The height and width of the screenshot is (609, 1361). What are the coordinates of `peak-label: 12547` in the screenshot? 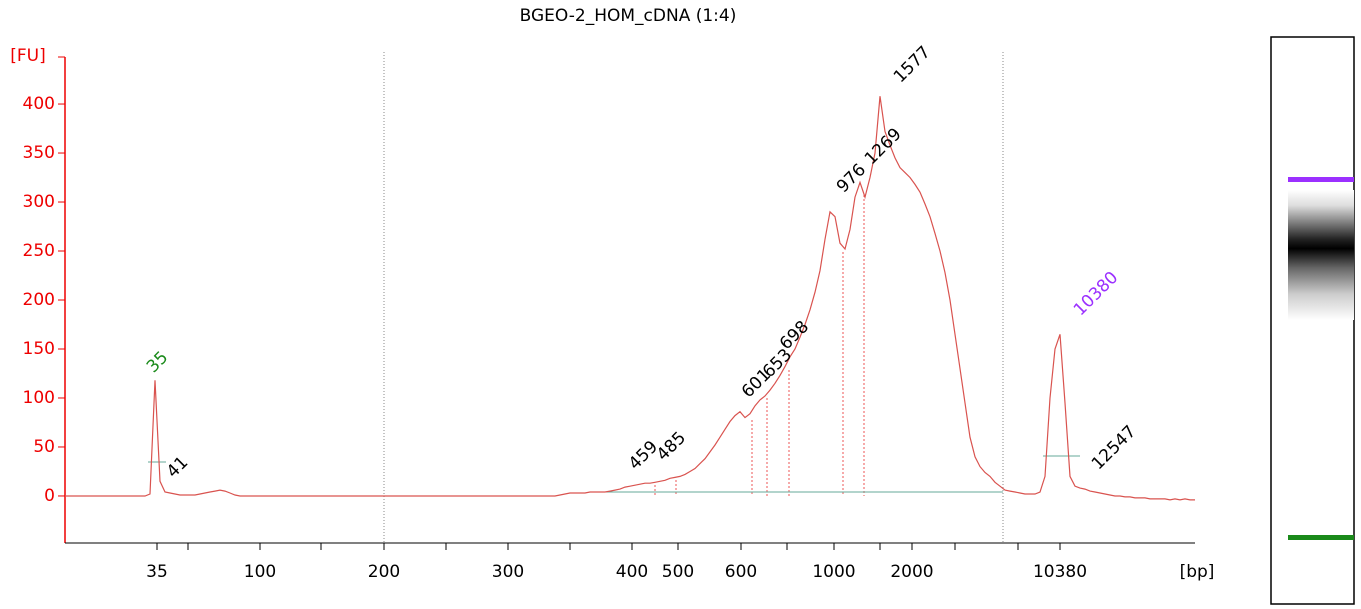 It's located at (1114, 448).